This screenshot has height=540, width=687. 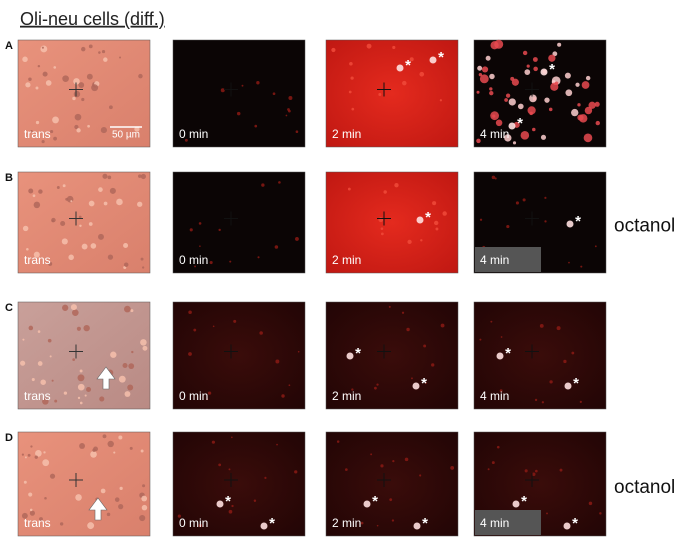 I want to click on panel-label: 4 min, so click(x=494, y=134).